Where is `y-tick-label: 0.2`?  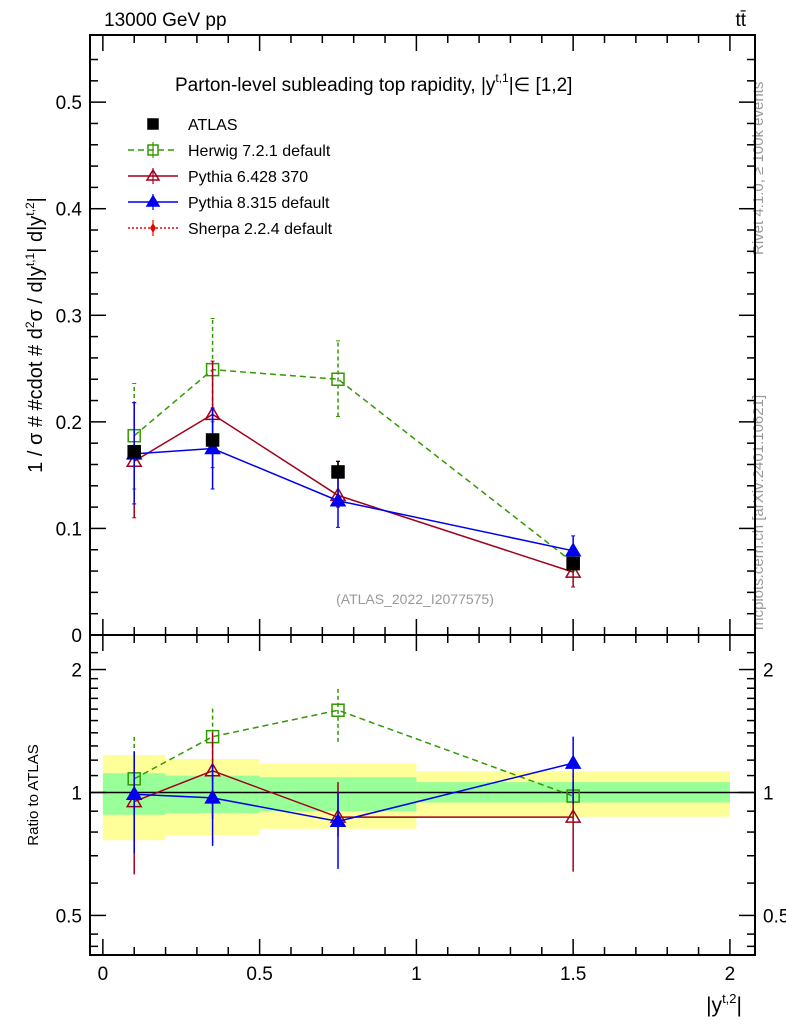
y-tick-label: 0.2 is located at coordinates (69, 423).